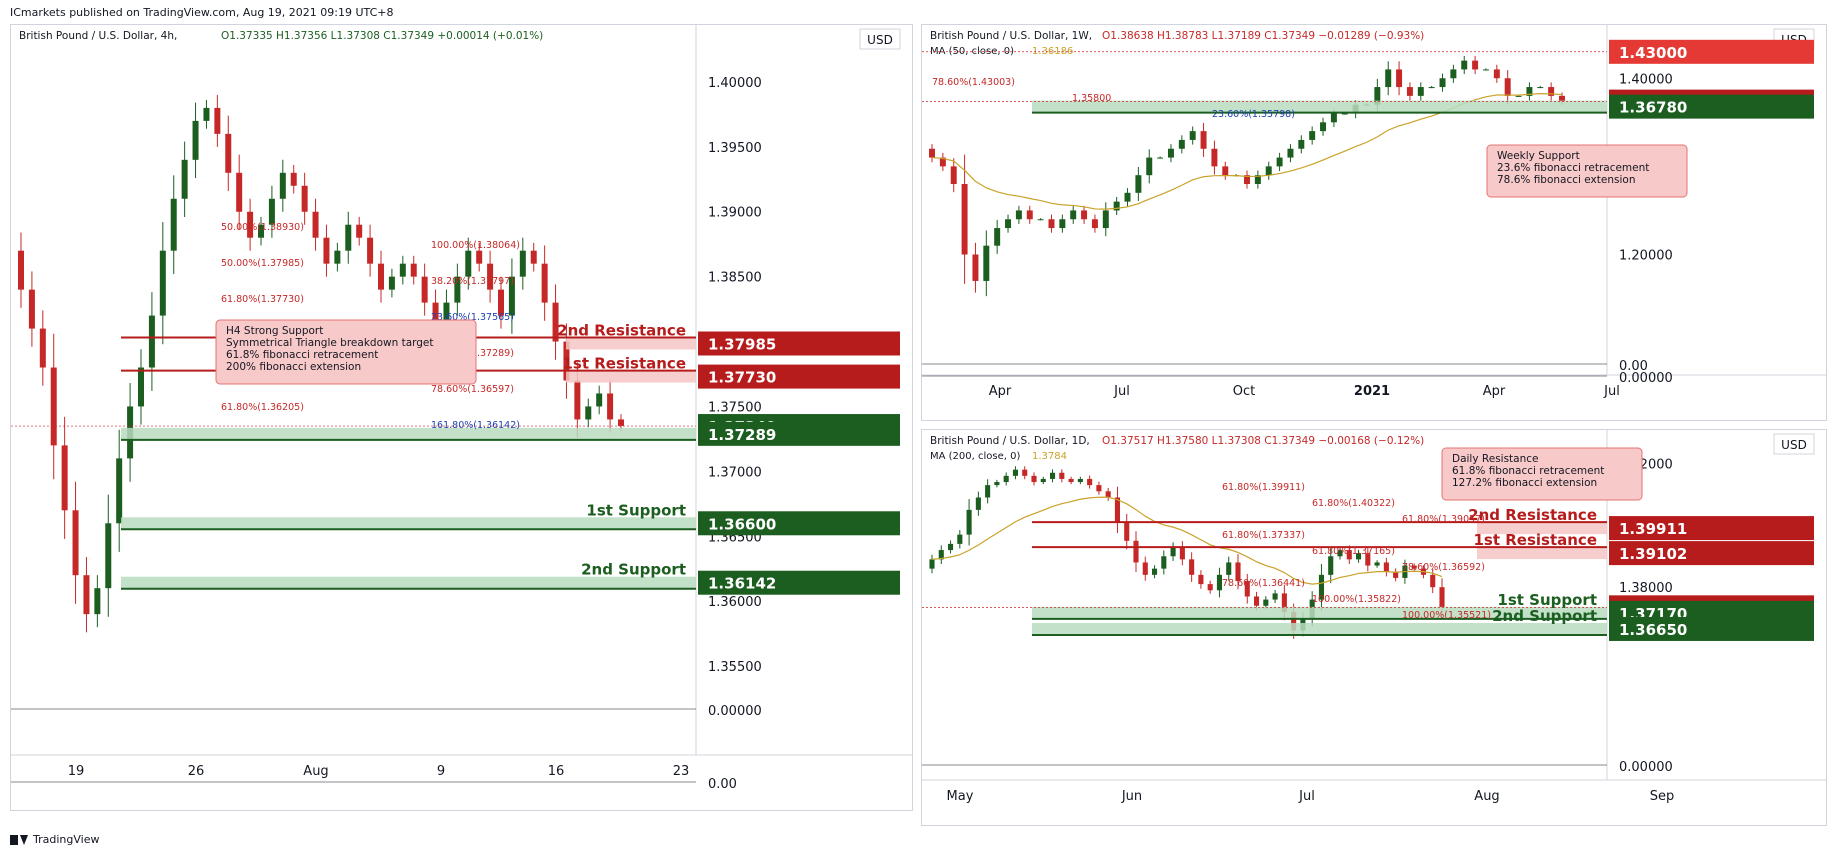 This screenshot has height=856, width=1837. What do you see at coordinates (1000, 391) in the screenshot?
I see `x-tick-label: Apr` at bounding box center [1000, 391].